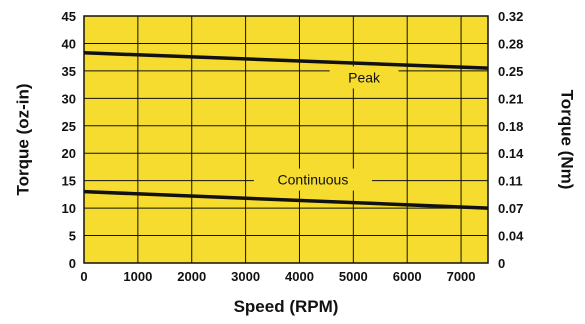 Image resolution: width=585 pixels, height=324 pixels. I want to click on y-tick-label-left: 45, so click(69, 16).